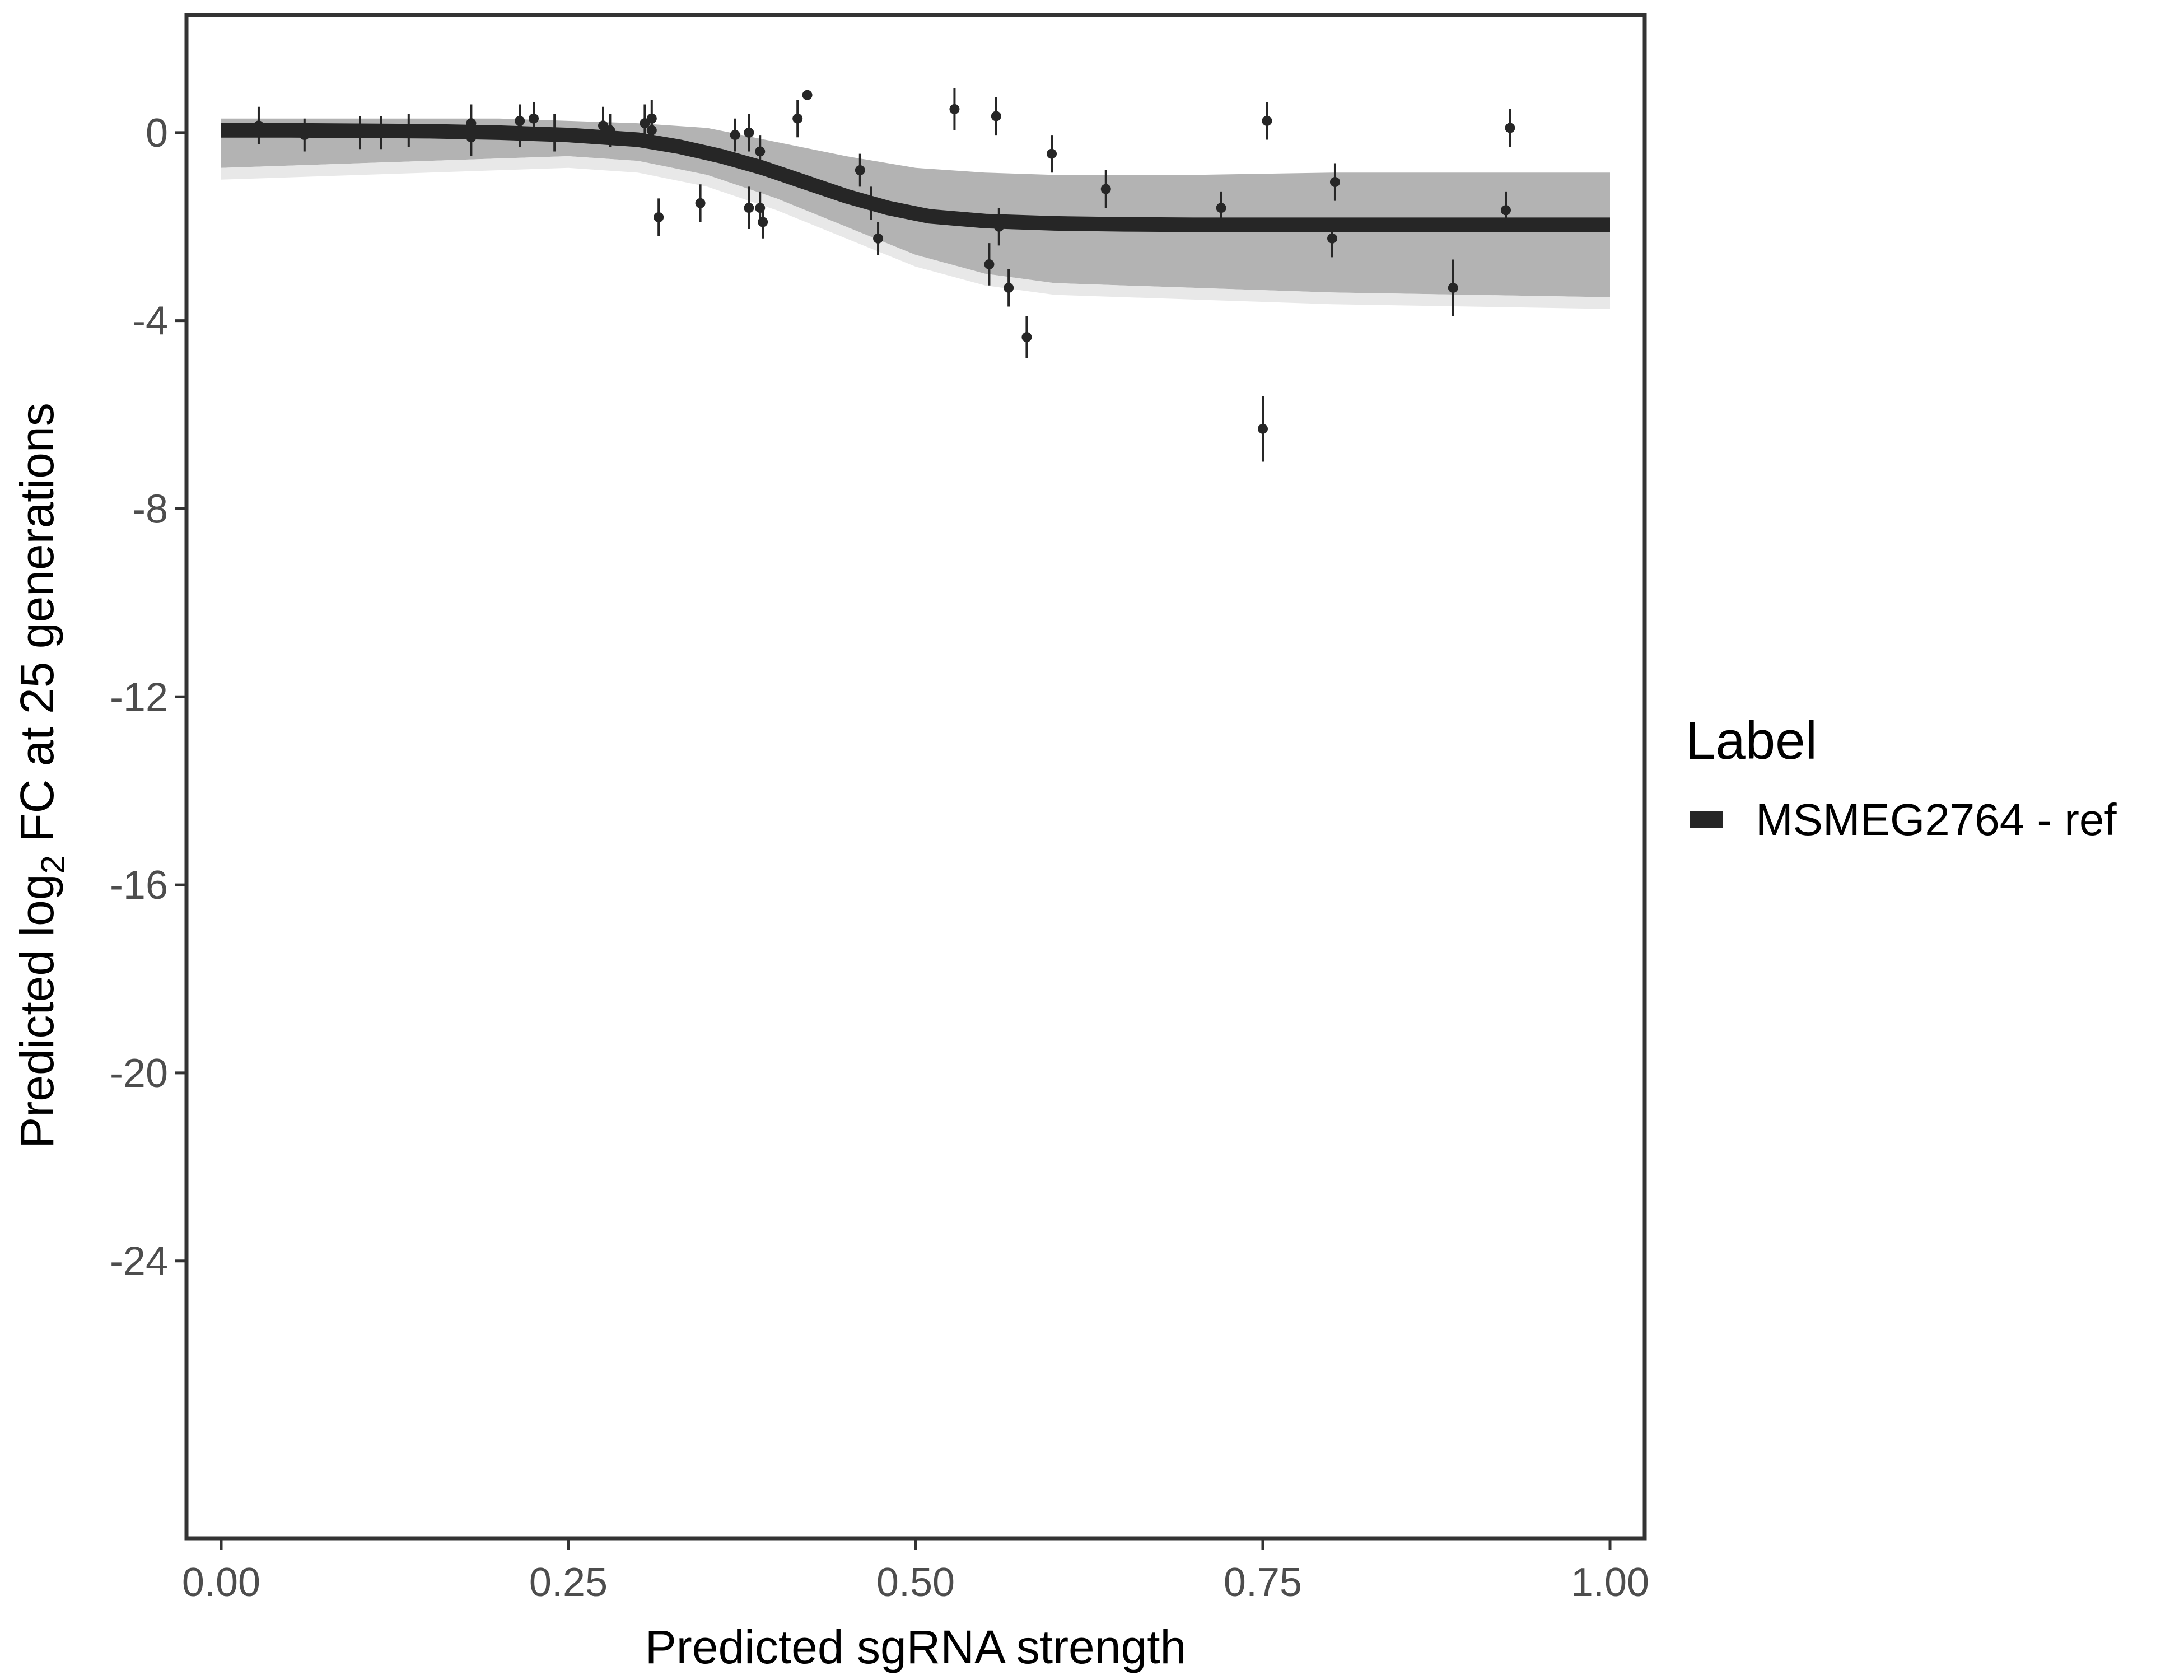  What do you see at coordinates (1610, 1583) in the screenshot?
I see `x-tick-label: 1.00` at bounding box center [1610, 1583].